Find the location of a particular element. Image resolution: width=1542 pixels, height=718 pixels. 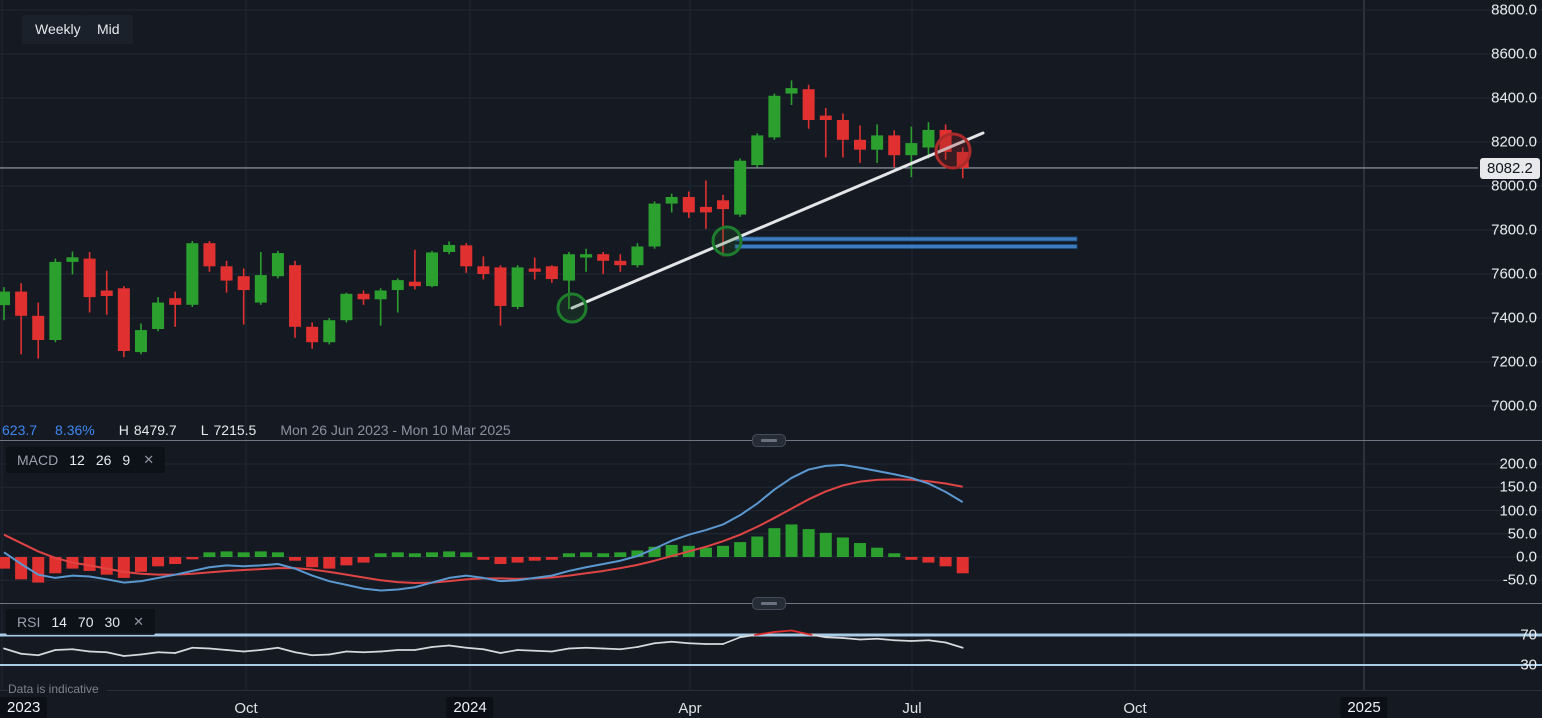

rsi-label: RSI is located at coordinates (29, 622).